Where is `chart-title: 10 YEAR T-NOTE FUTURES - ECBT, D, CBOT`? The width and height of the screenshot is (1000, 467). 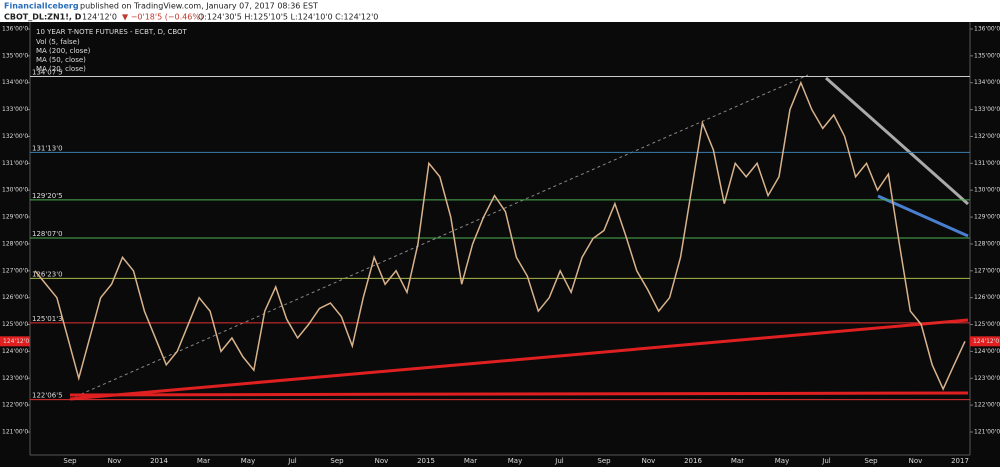 chart-title: 10 YEAR T-NOTE FUTURES - ECBT, D, CBOT is located at coordinates (112, 32).